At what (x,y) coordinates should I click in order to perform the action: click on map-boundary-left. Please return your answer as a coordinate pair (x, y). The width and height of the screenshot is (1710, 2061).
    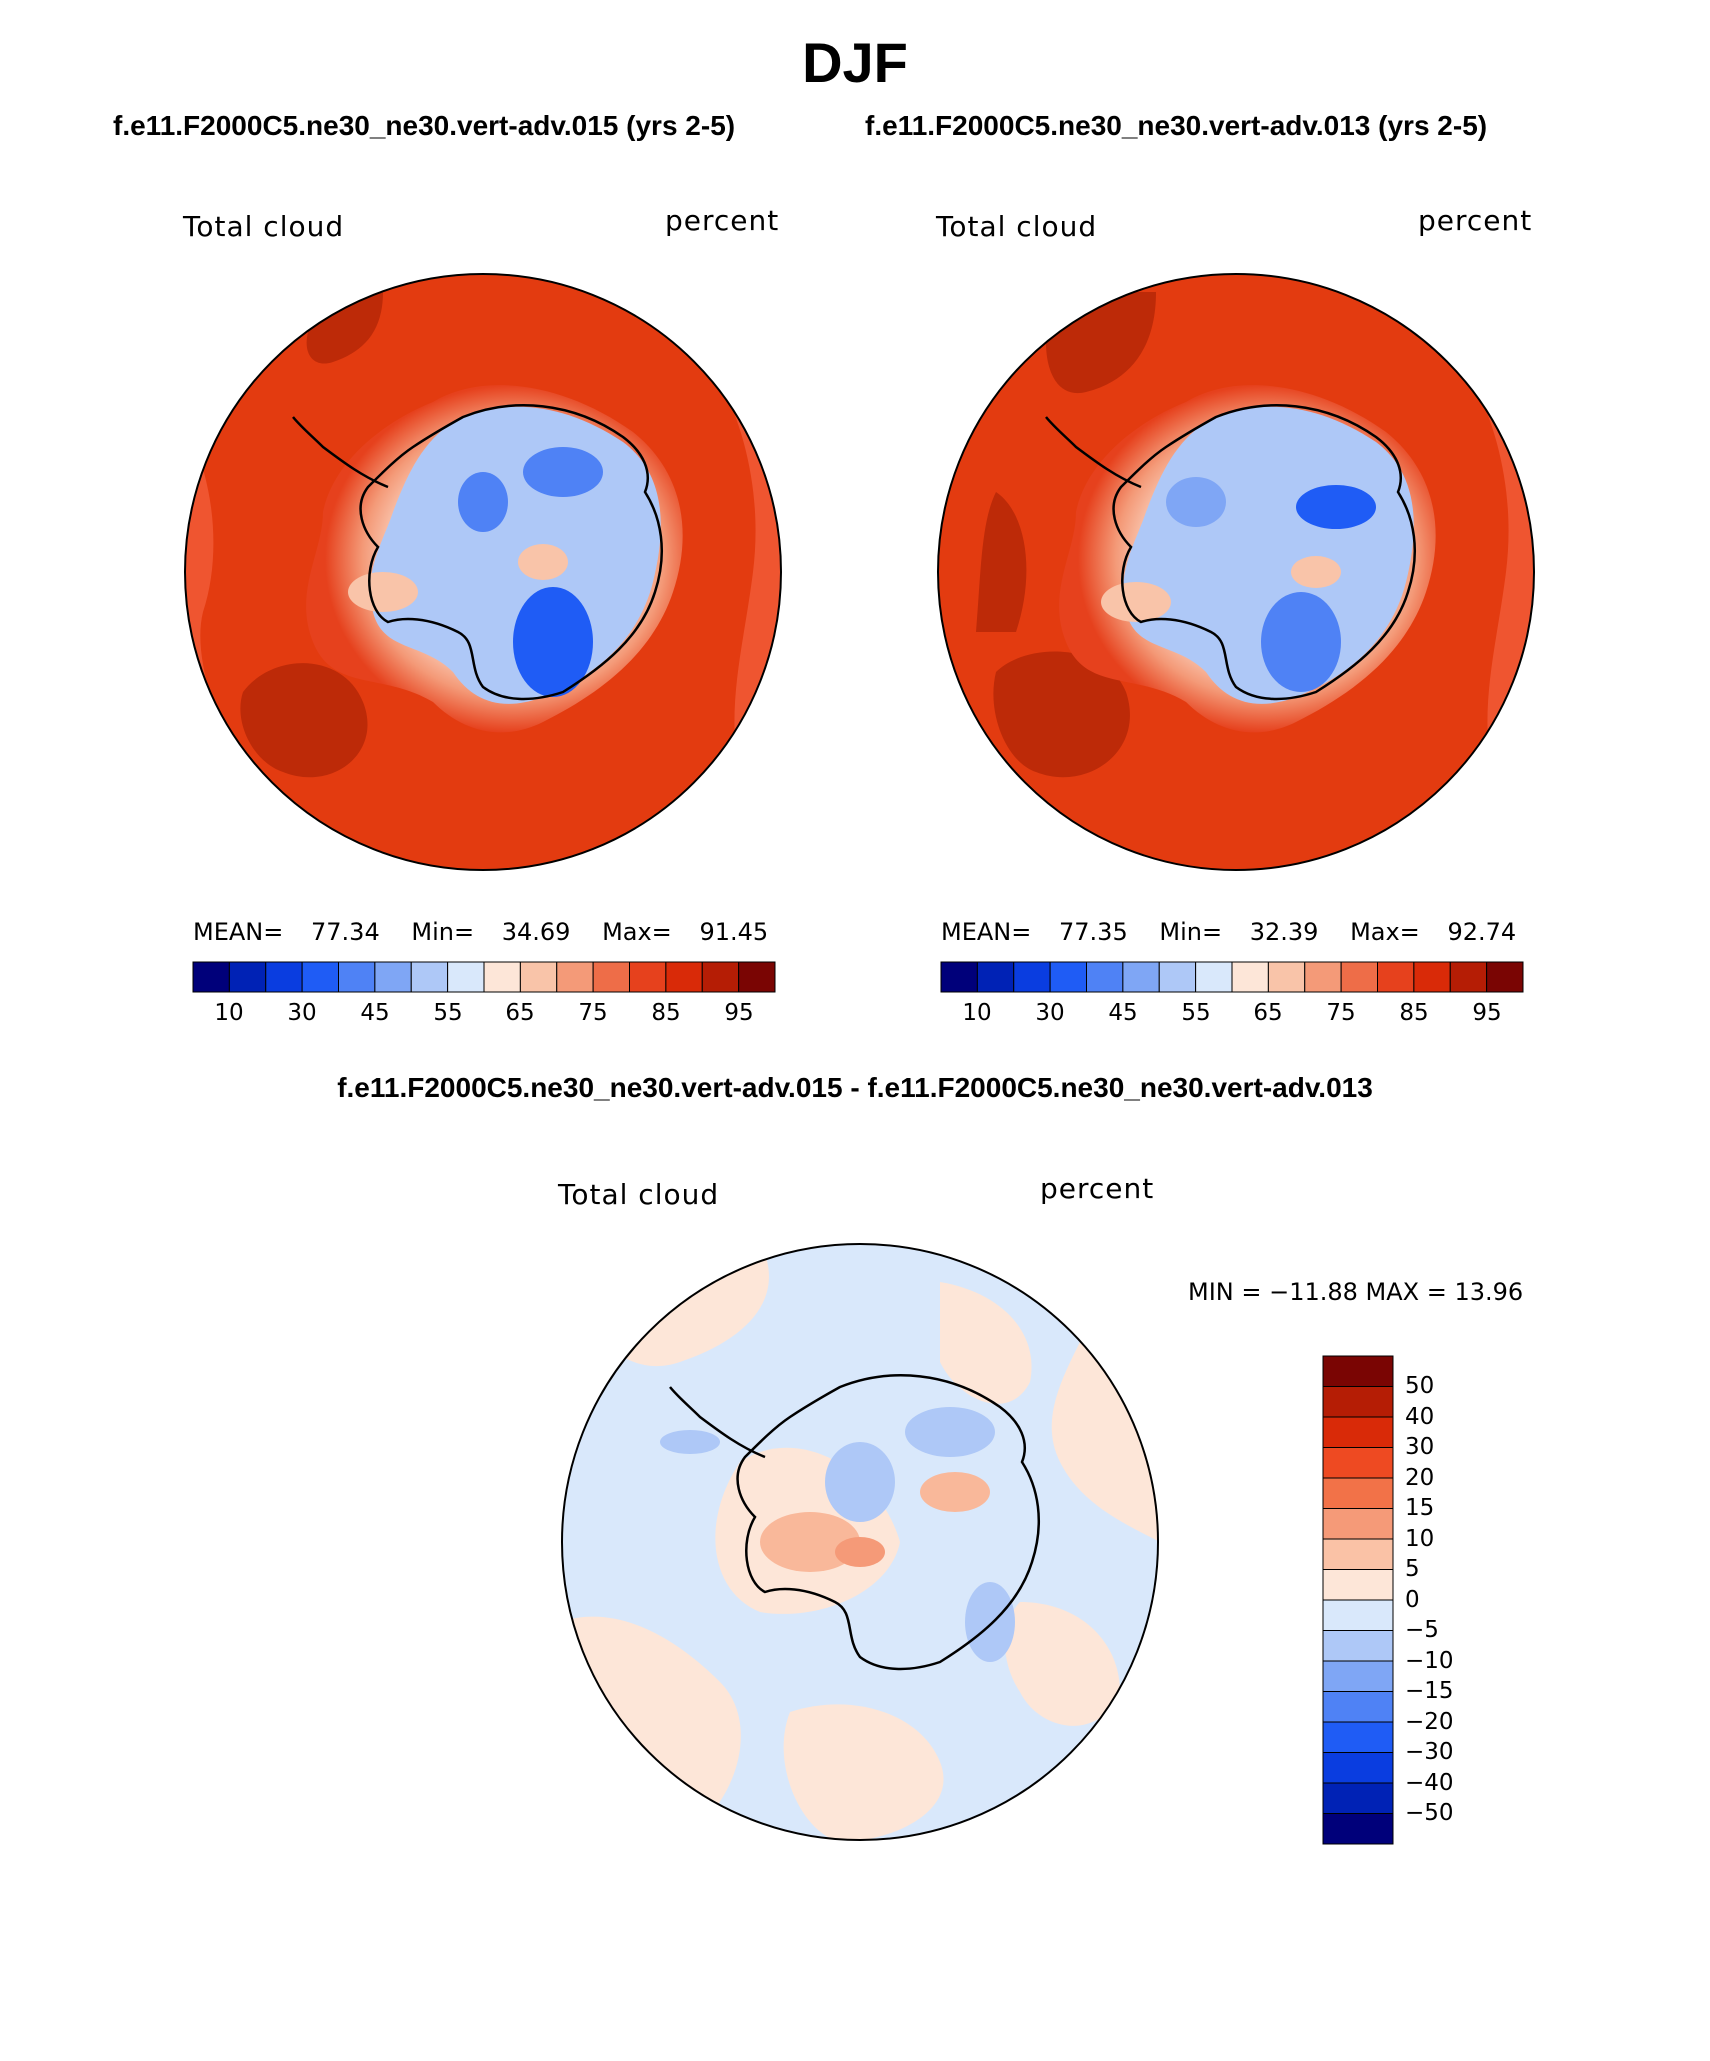
    Looking at the image, I should click on (483, 572).